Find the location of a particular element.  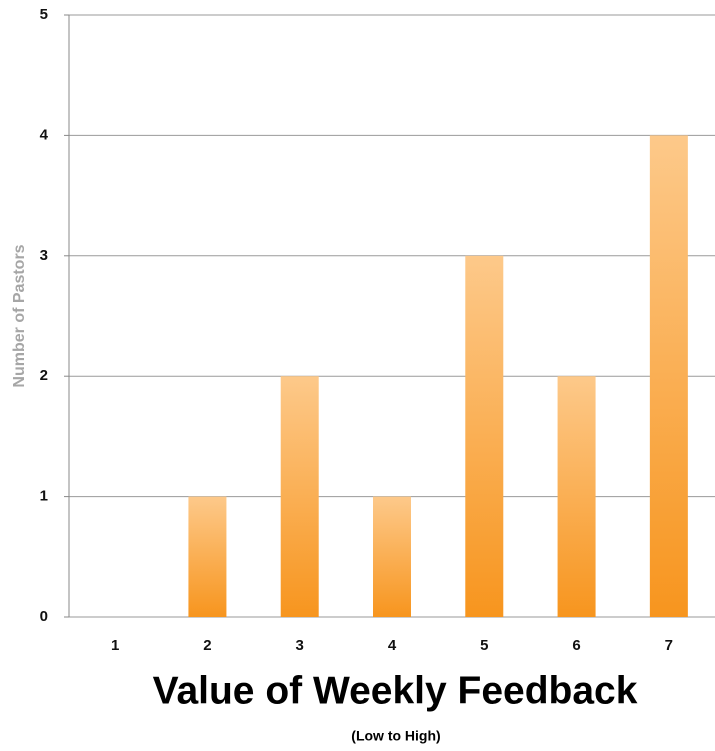

y-axis-title: Number of Pastors is located at coordinates (19, 315).